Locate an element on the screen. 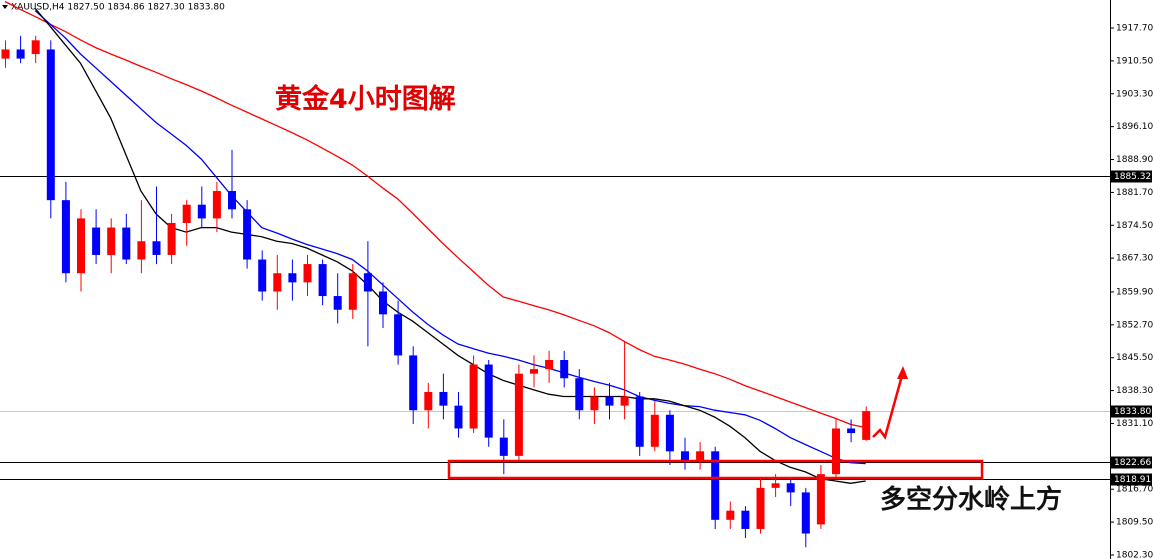 Image resolution: width=1153 pixels, height=559 pixels. menu-triangle is located at coordinates (5, 7).